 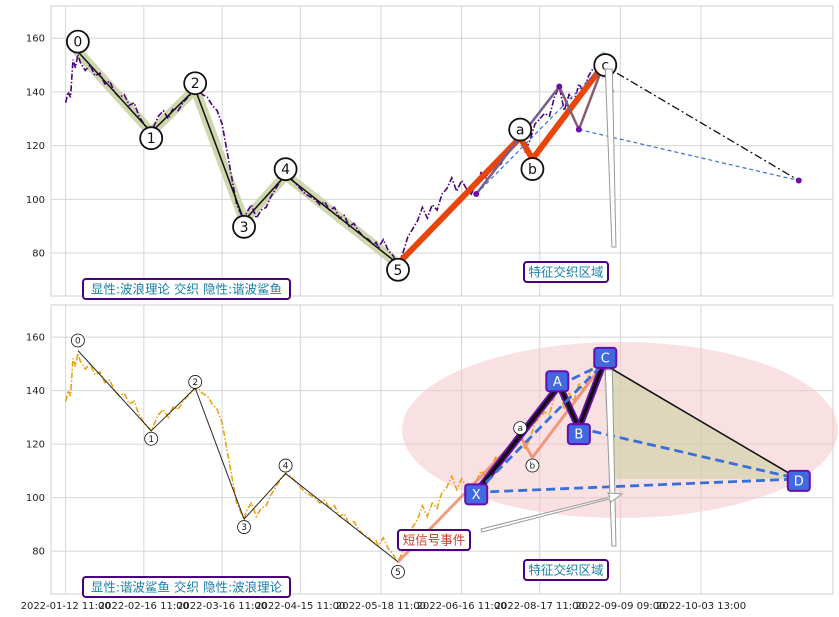 What do you see at coordinates (300, 606) in the screenshot?
I see `x-tick-label: 2022-04-15 11:00` at bounding box center [300, 606].